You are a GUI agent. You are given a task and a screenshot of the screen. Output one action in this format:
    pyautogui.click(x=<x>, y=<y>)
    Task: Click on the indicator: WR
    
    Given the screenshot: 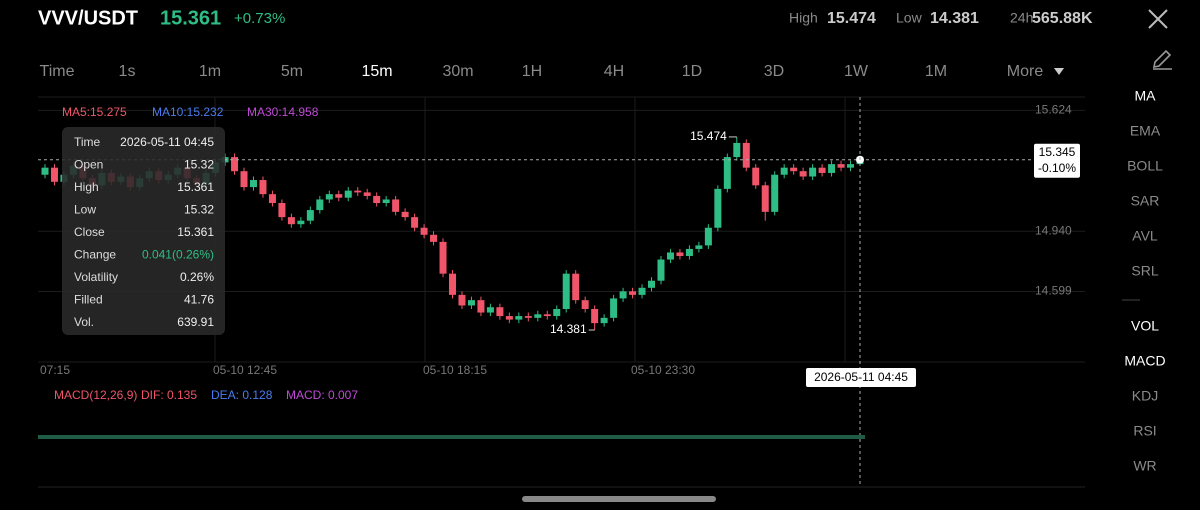 What is the action you would take?
    pyautogui.click(x=1144, y=466)
    